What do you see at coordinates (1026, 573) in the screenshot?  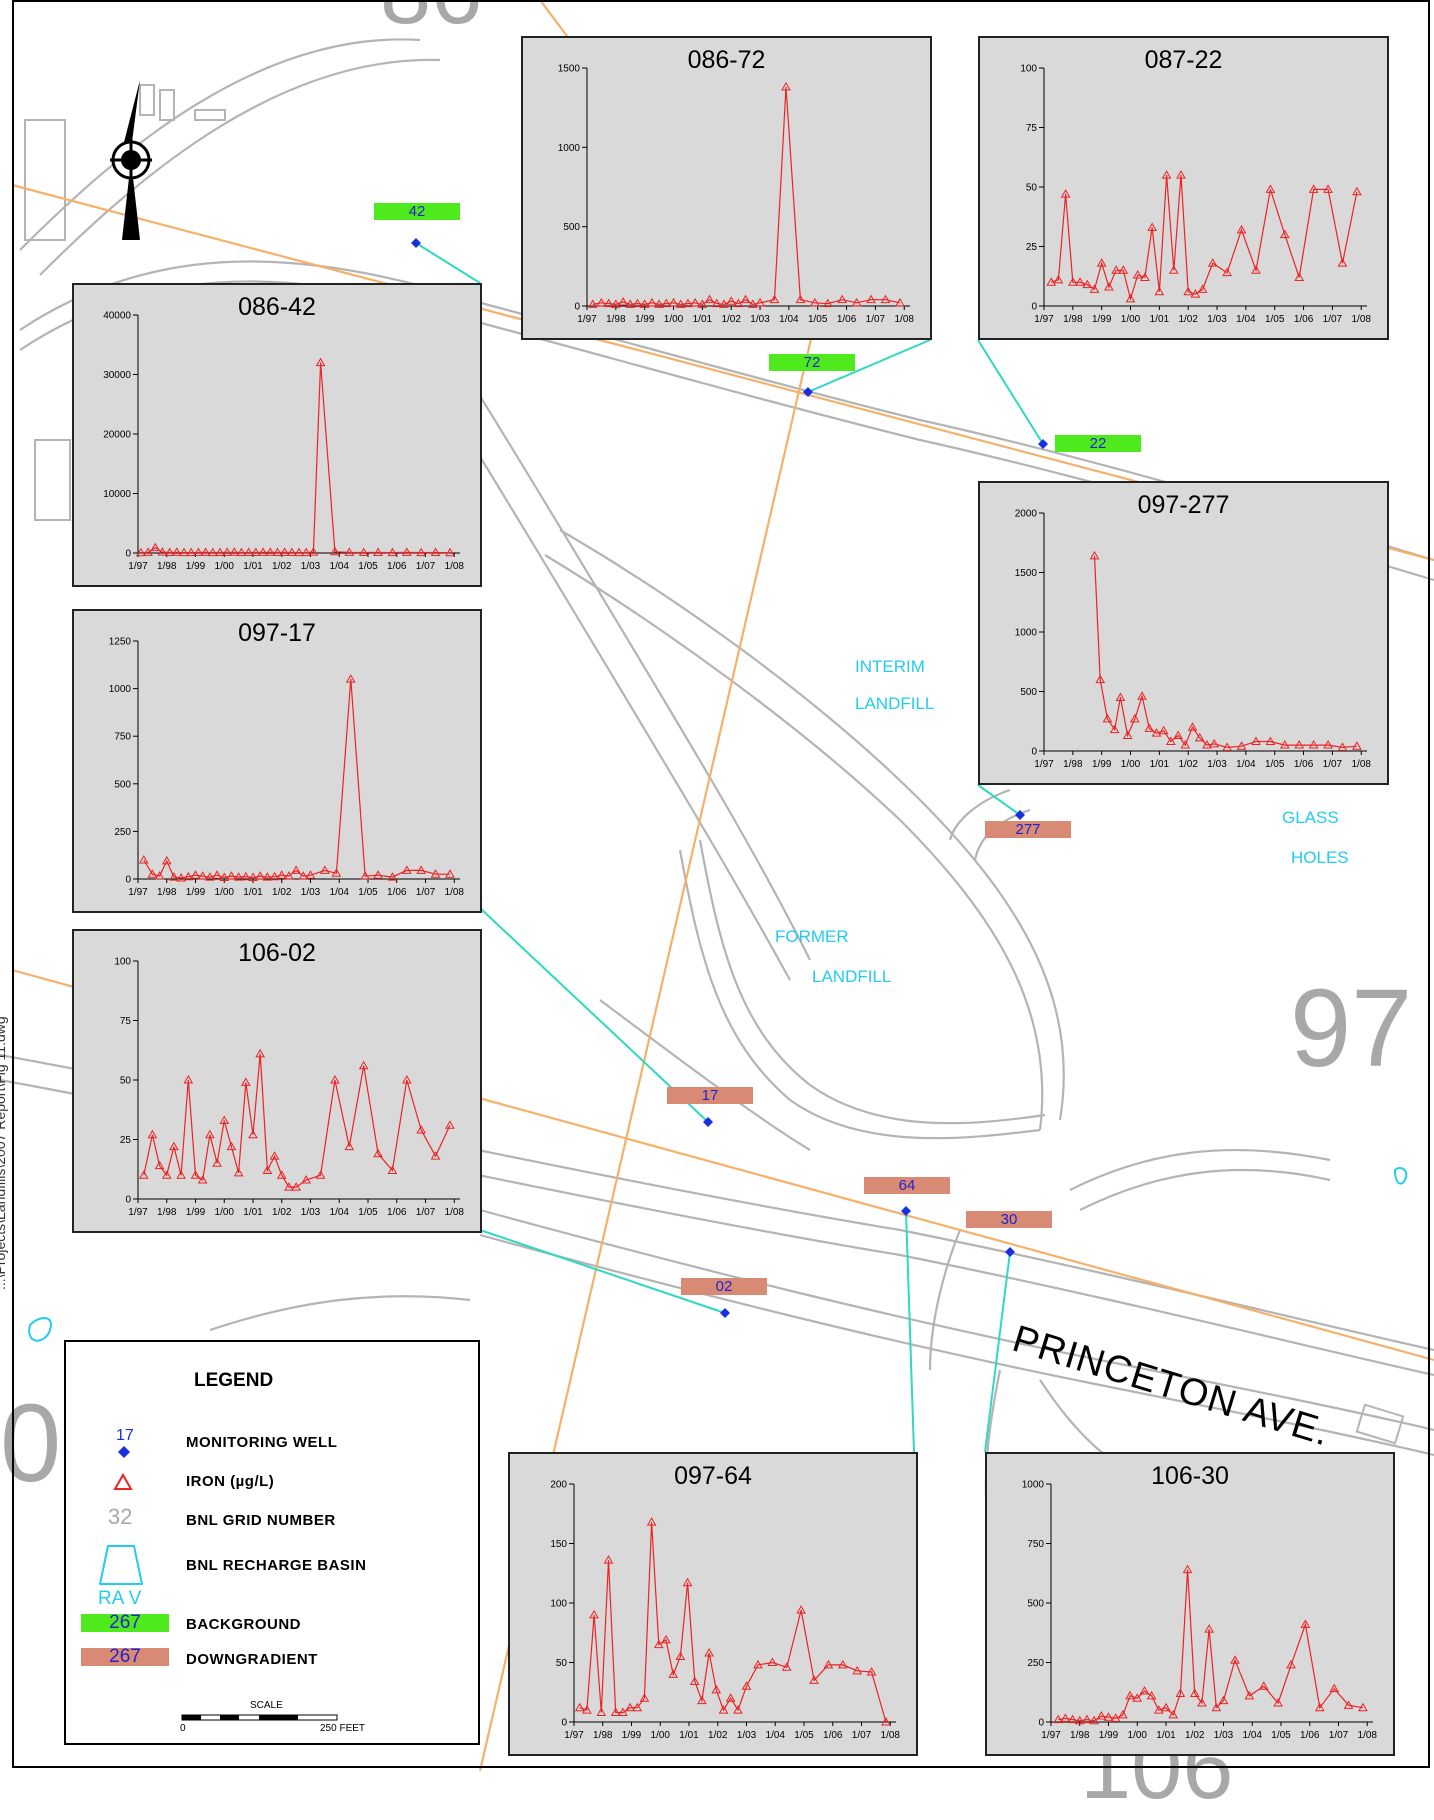 I see `y-tick-label: 1500` at bounding box center [1026, 573].